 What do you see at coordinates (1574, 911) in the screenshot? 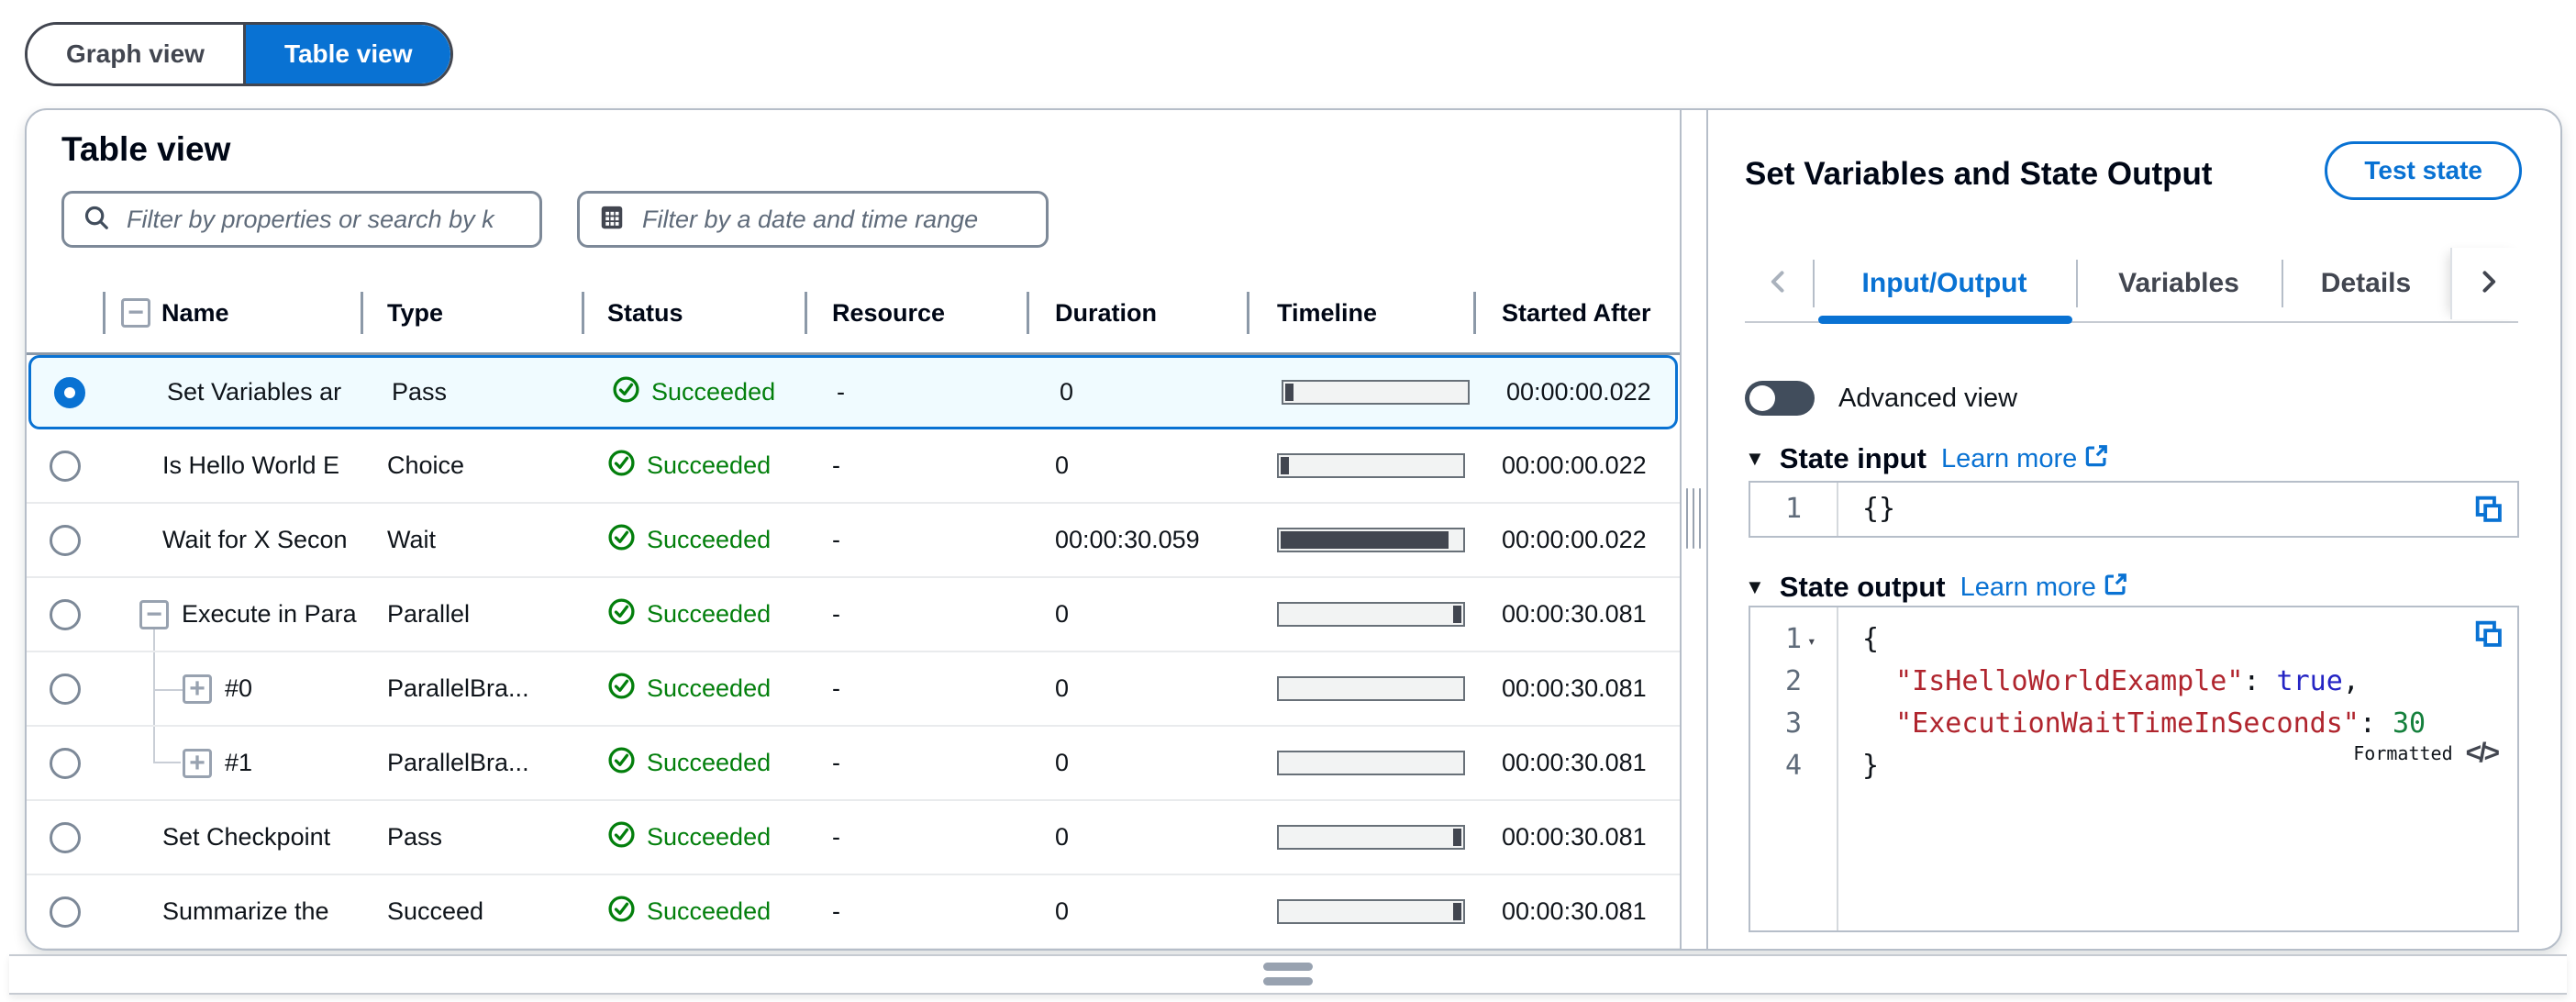
I see `row-started-after: 00:00:30.081` at bounding box center [1574, 911].